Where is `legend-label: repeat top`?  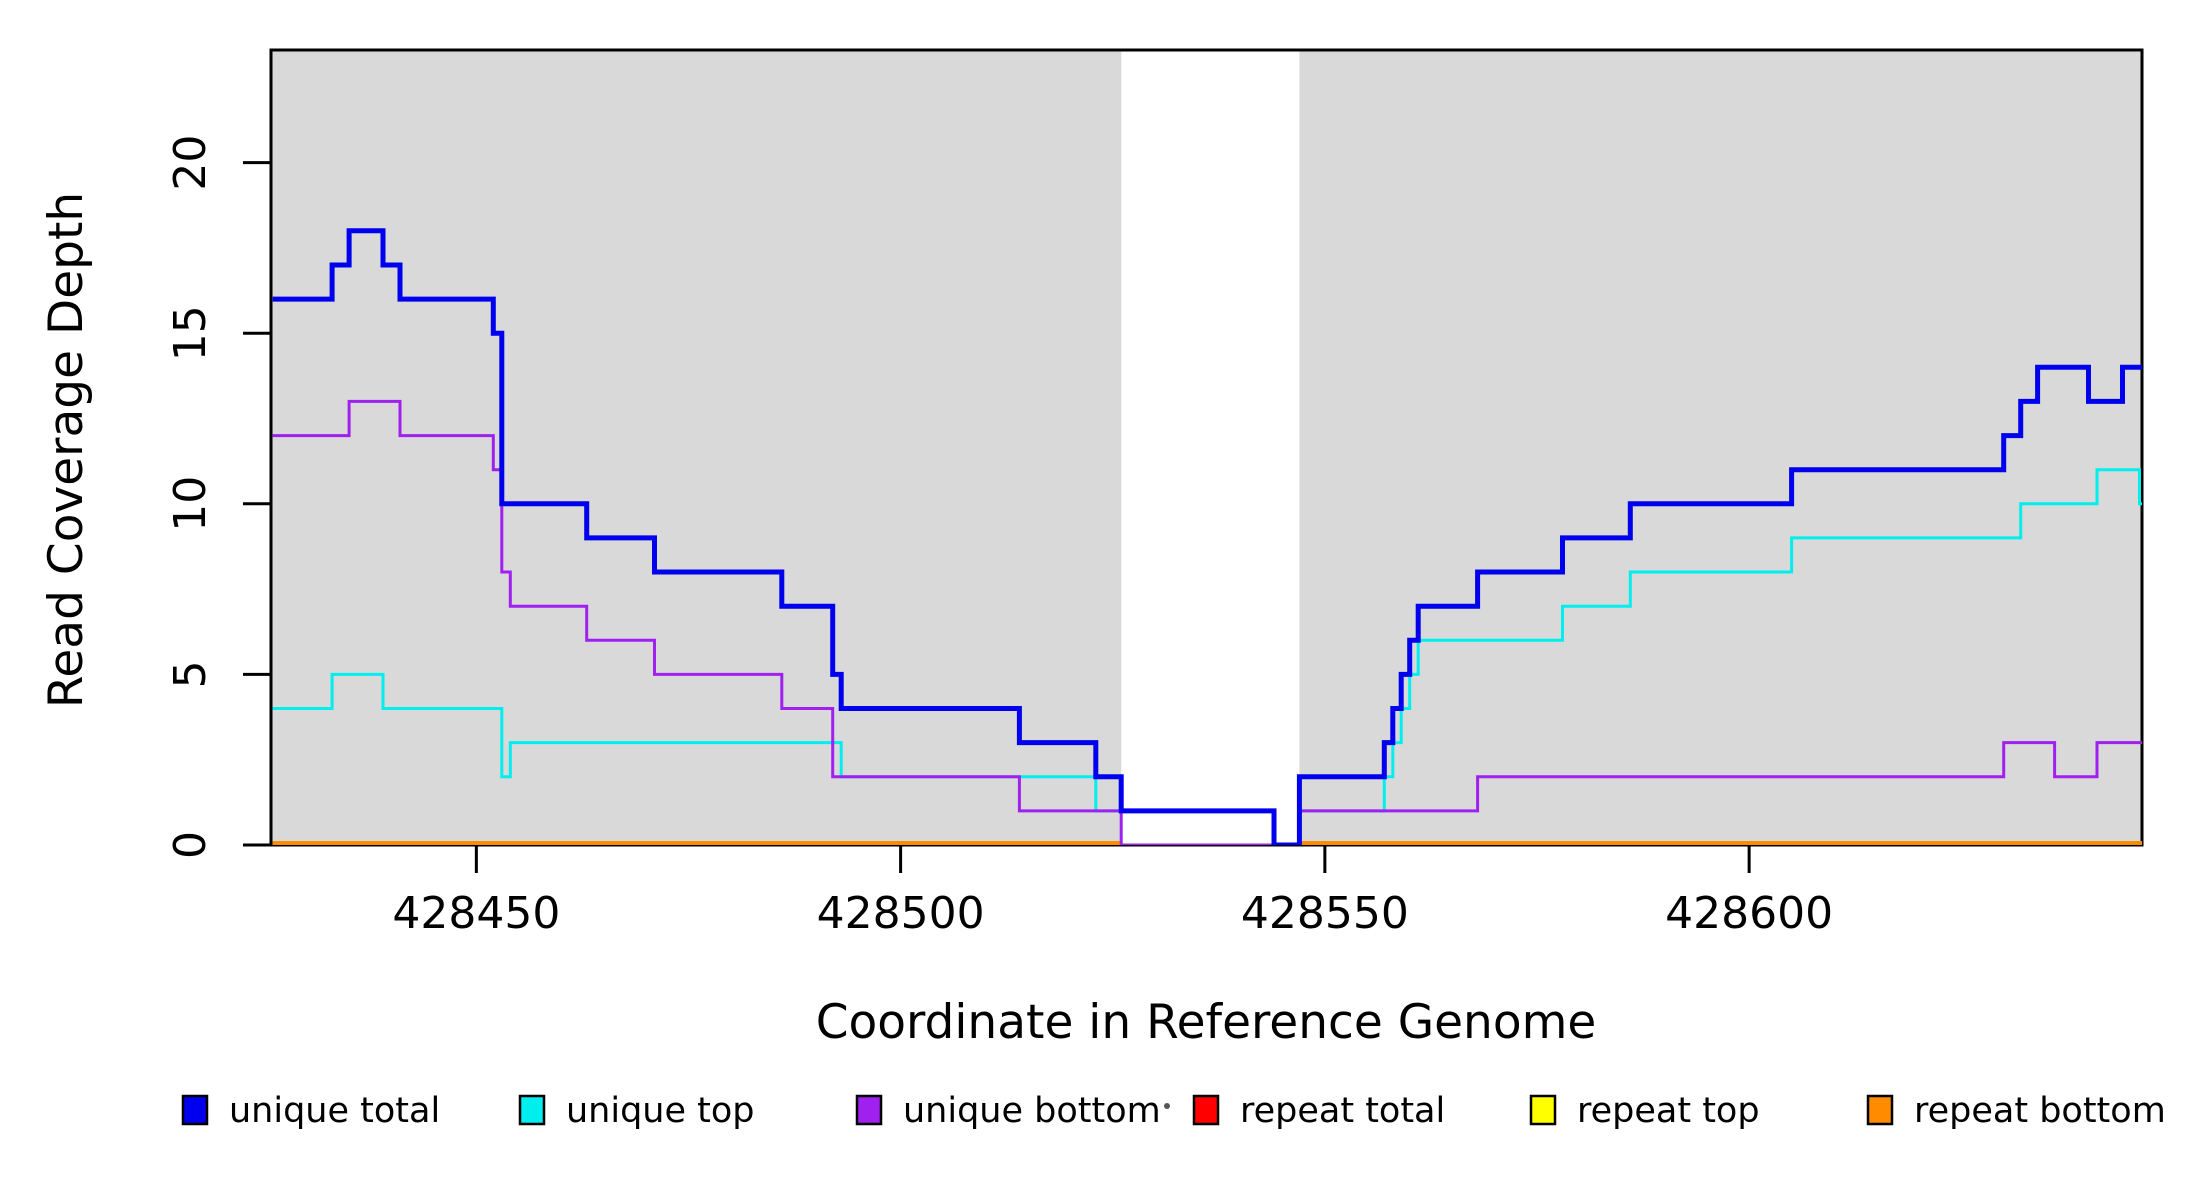
legend-label: repeat top is located at coordinates (1668, 1111).